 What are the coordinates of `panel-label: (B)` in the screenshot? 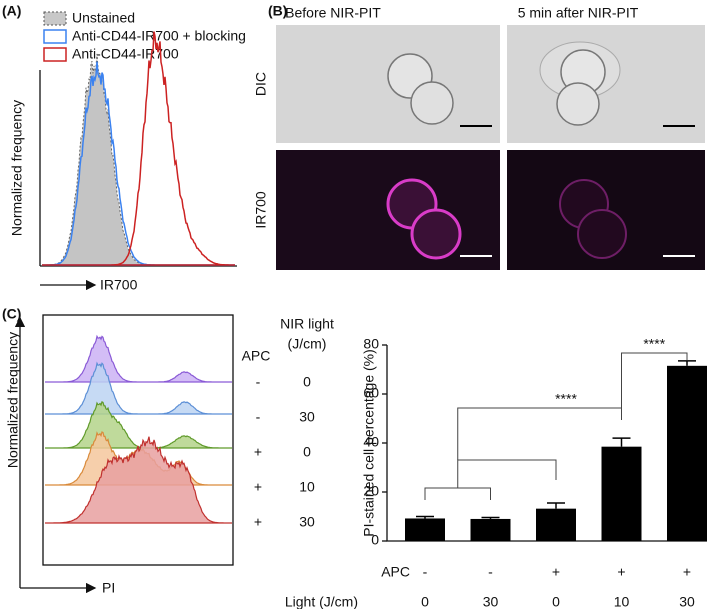 It's located at (277, 11).